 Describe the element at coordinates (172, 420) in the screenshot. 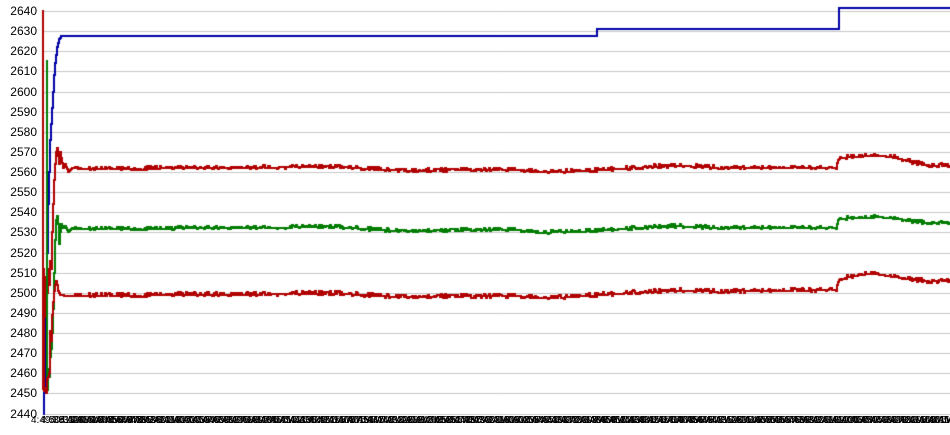

I see `x-axis-tick-label: 5:00:14 AM` at that location.